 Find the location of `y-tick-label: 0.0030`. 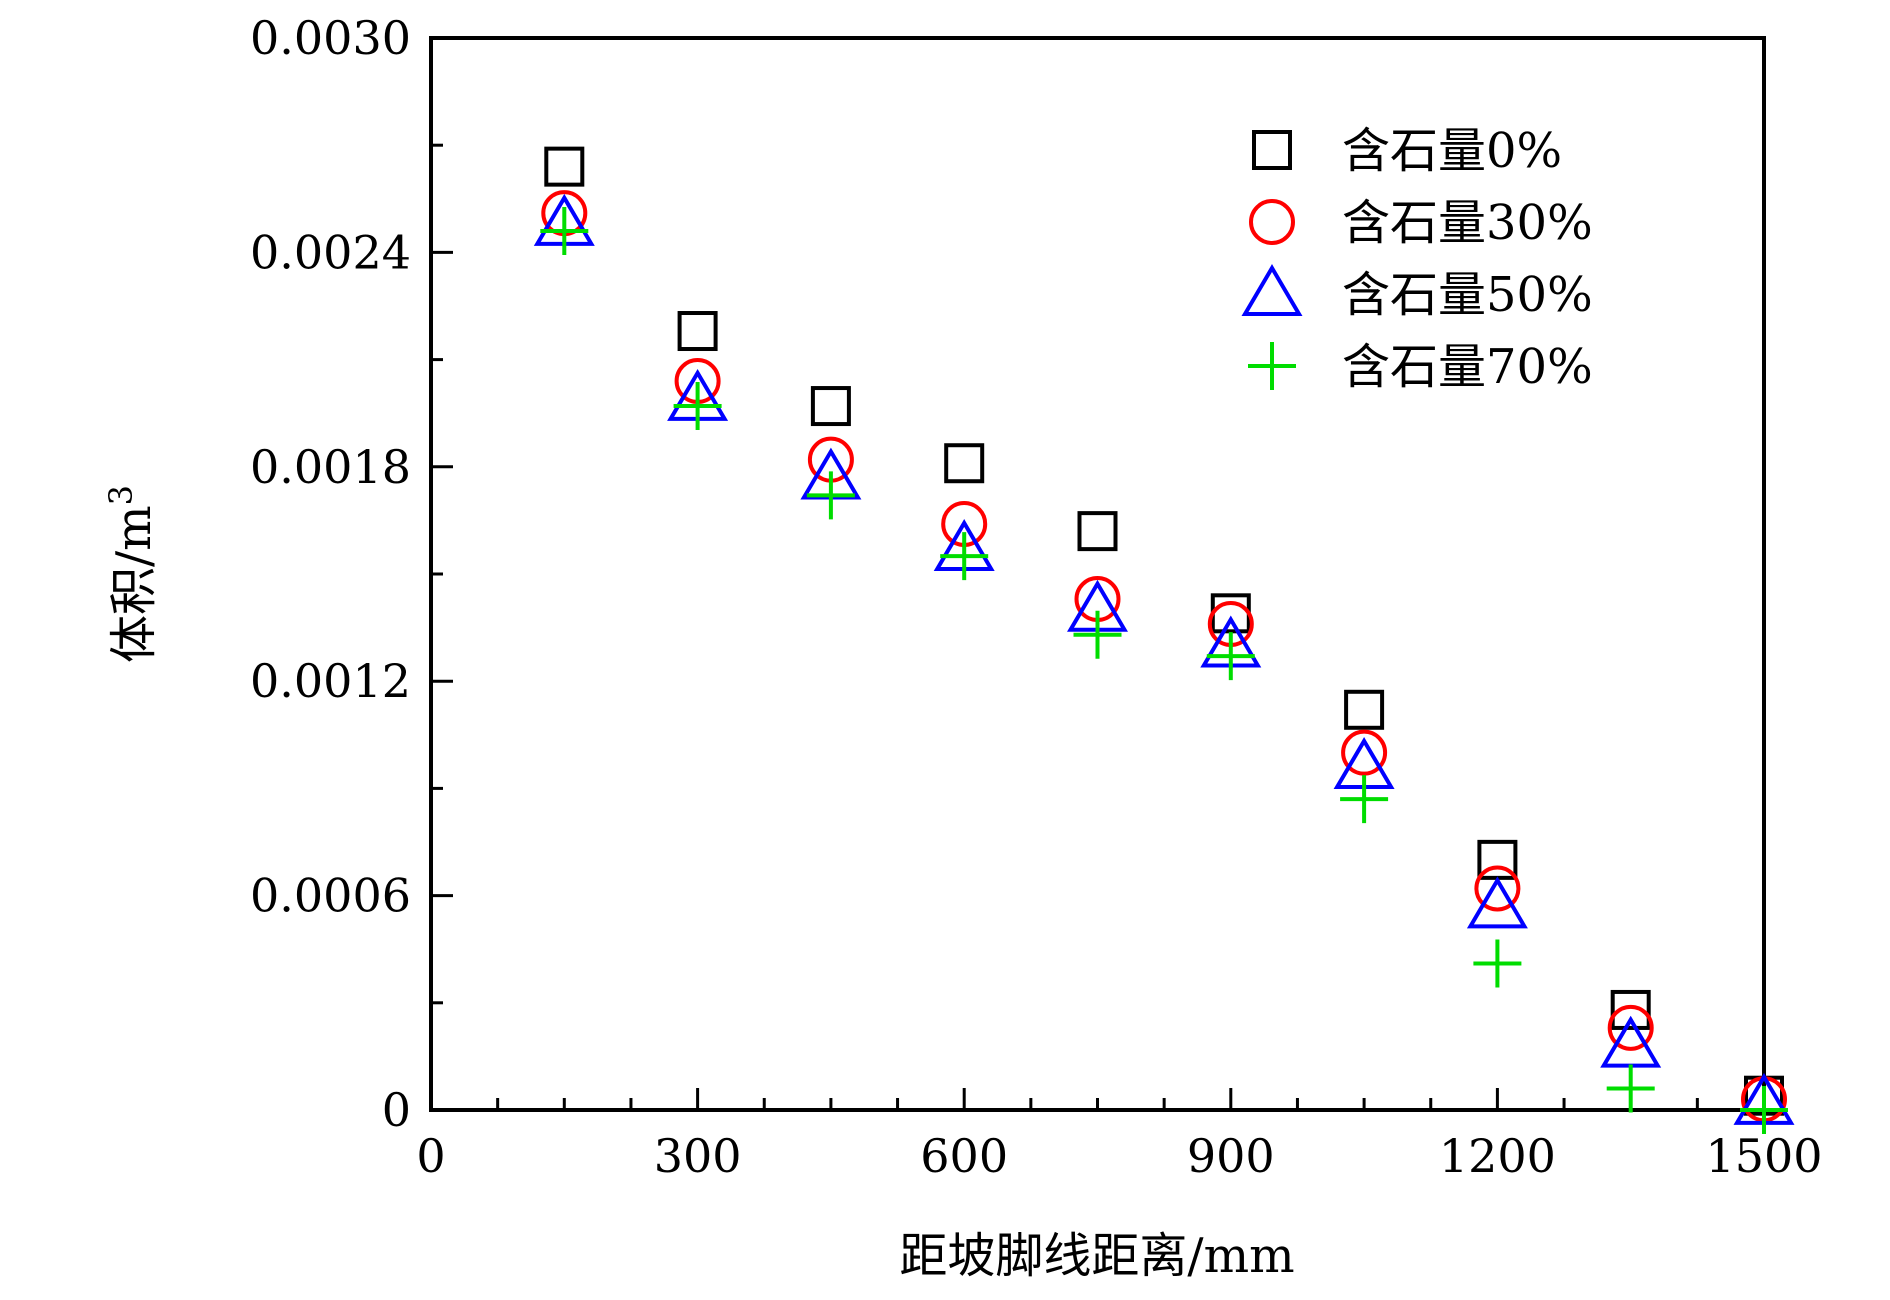

y-tick-label: 0.0030 is located at coordinates (330, 38).